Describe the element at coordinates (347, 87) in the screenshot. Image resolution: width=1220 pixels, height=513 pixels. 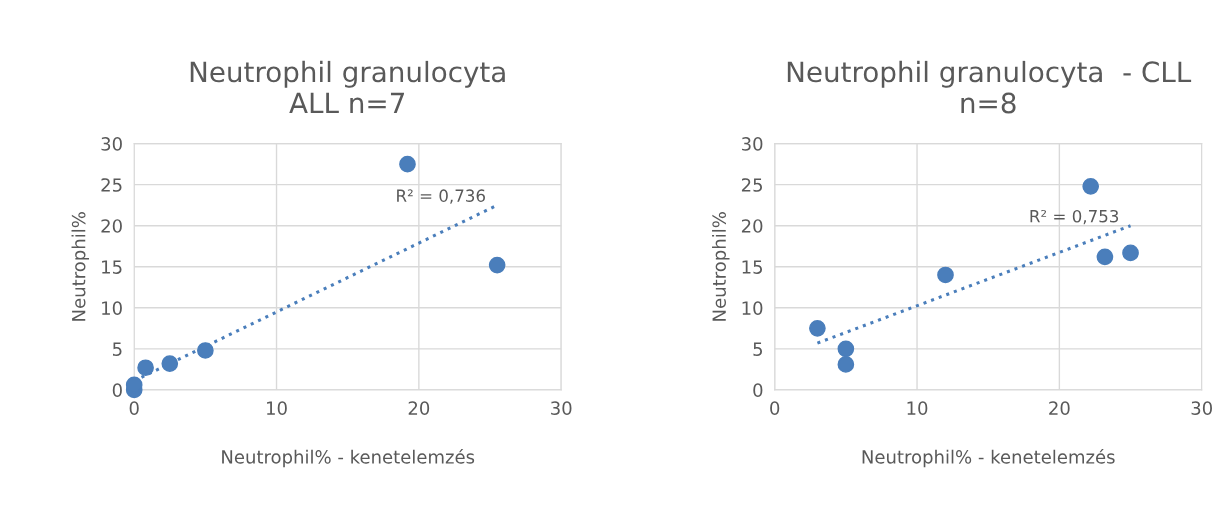
I see `chart-title: Neutrophil granulocyta ALL n=7` at that location.